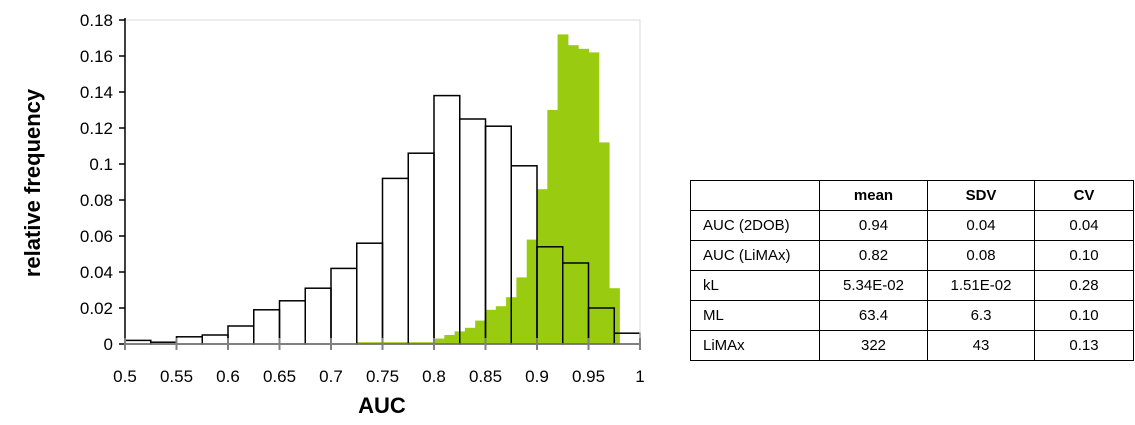 The height and width of the screenshot is (425, 1135). What do you see at coordinates (1084, 195) in the screenshot?
I see `table-header-cv: CV` at bounding box center [1084, 195].